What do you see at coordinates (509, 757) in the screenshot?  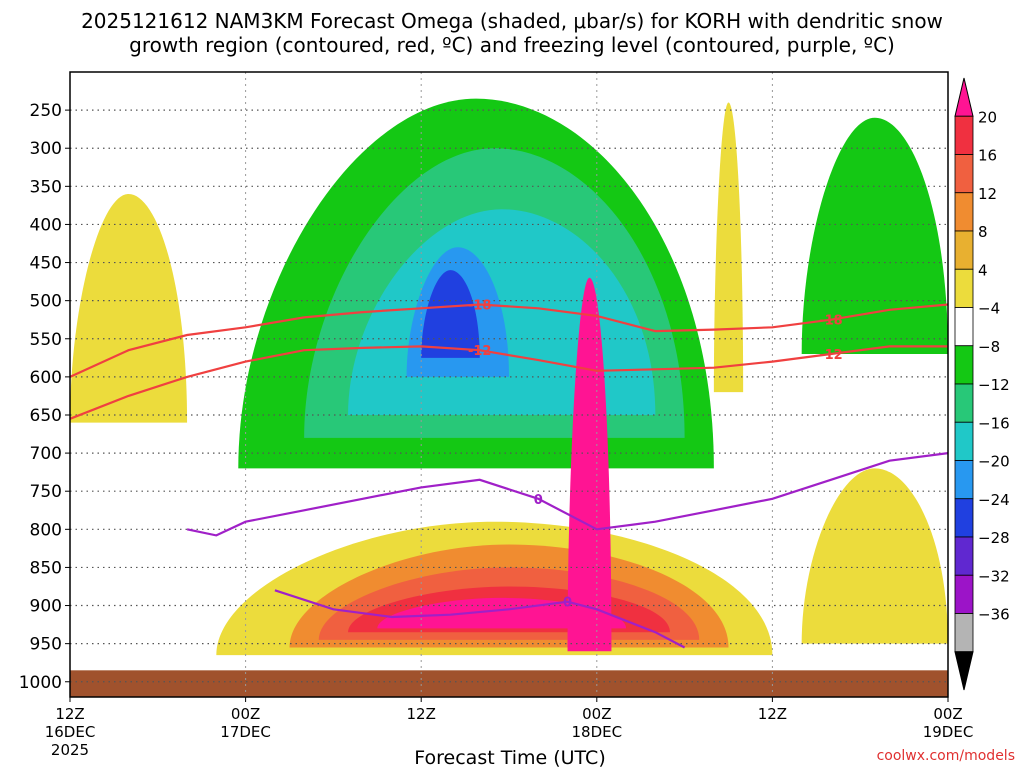 I see `x-axis-label: Forecast Time (UTC)` at bounding box center [509, 757].